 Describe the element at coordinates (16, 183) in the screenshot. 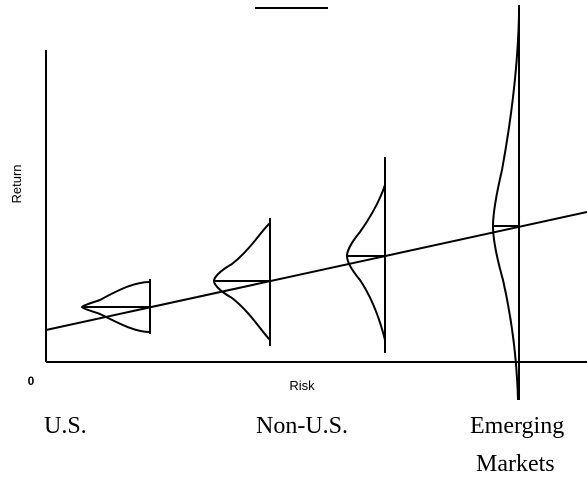

I see `y-axis-label: Return` at that location.